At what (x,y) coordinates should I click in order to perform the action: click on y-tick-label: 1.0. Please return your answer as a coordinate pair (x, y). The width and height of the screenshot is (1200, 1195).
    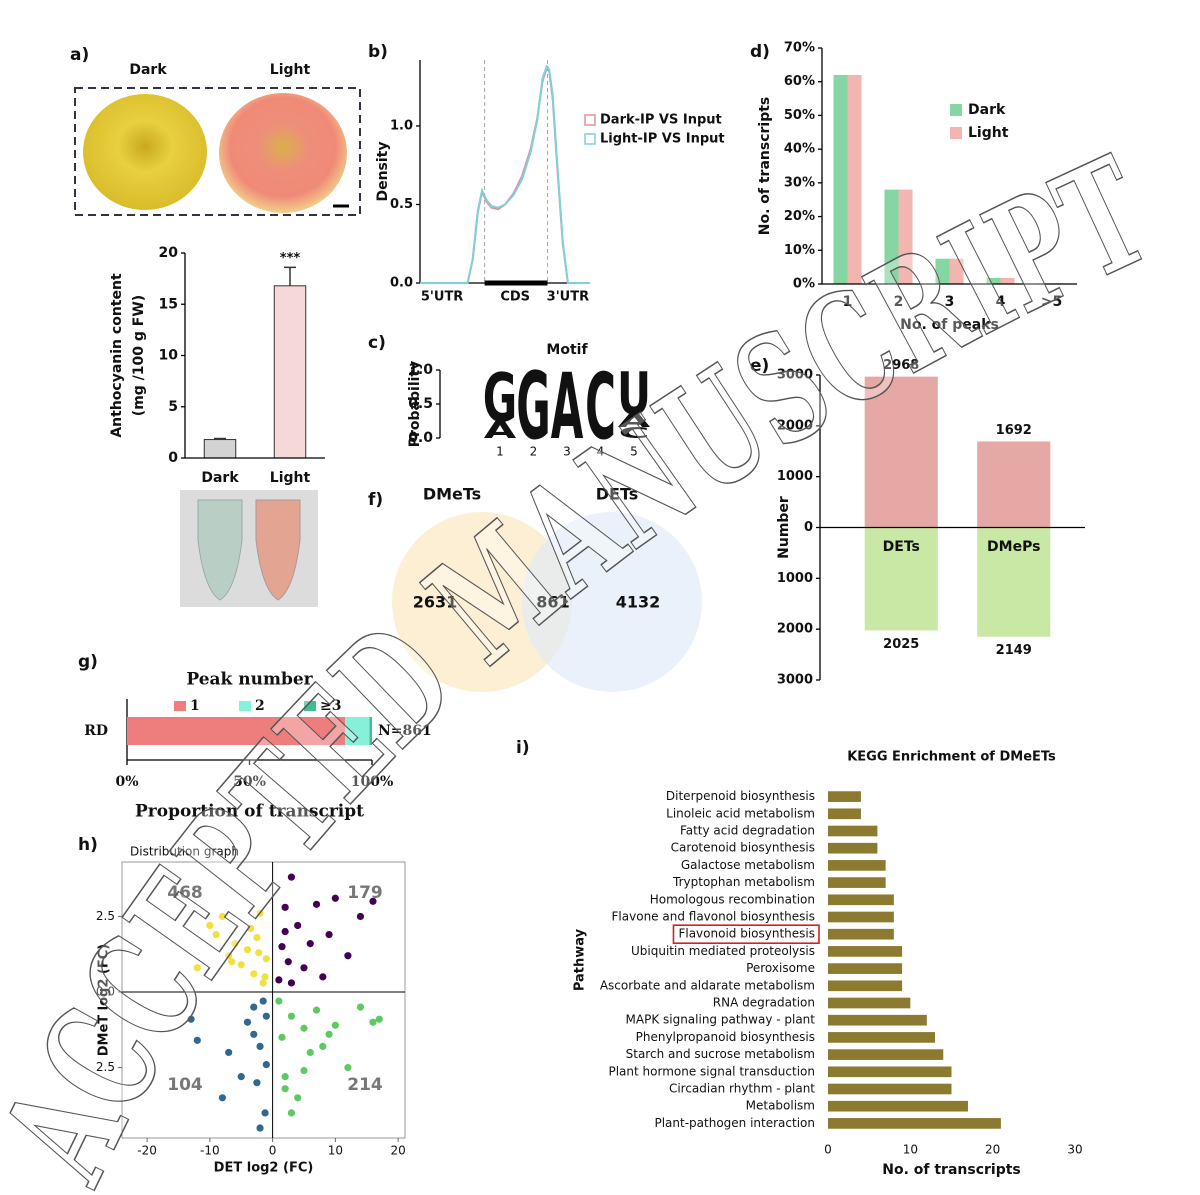
    Looking at the image, I should click on (420, 370).